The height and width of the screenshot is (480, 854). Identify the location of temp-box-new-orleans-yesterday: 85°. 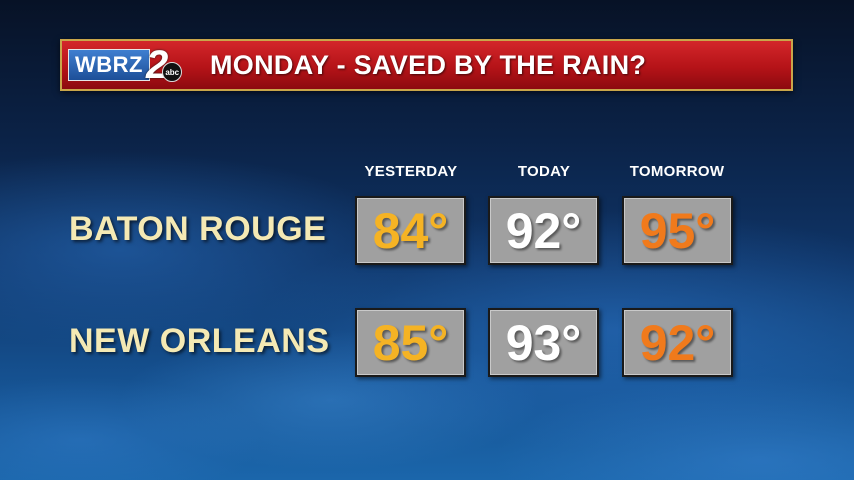
(410, 342).